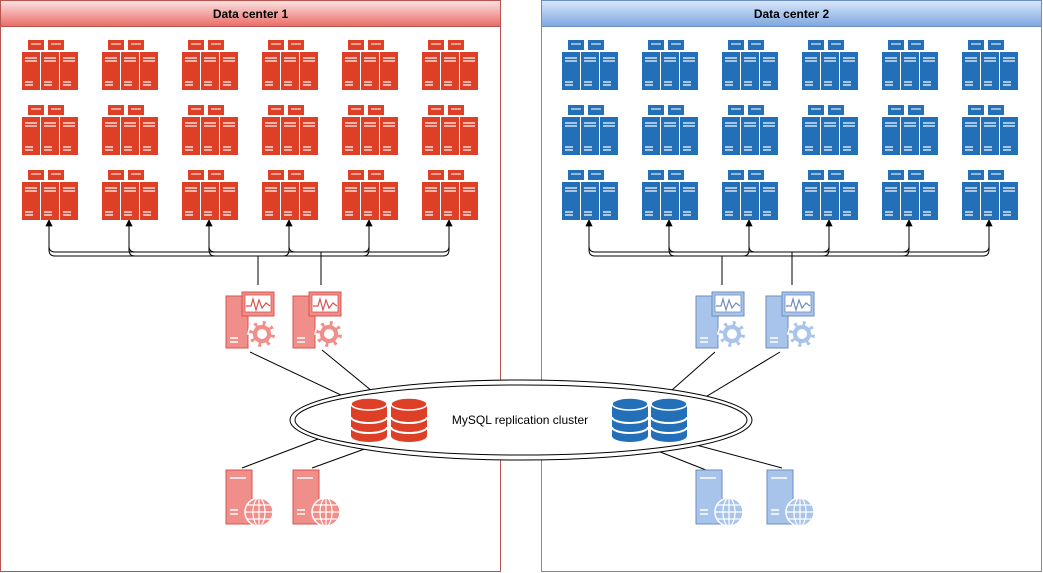  I want to click on datacenter-1-title: Data center 1, so click(251, 14).